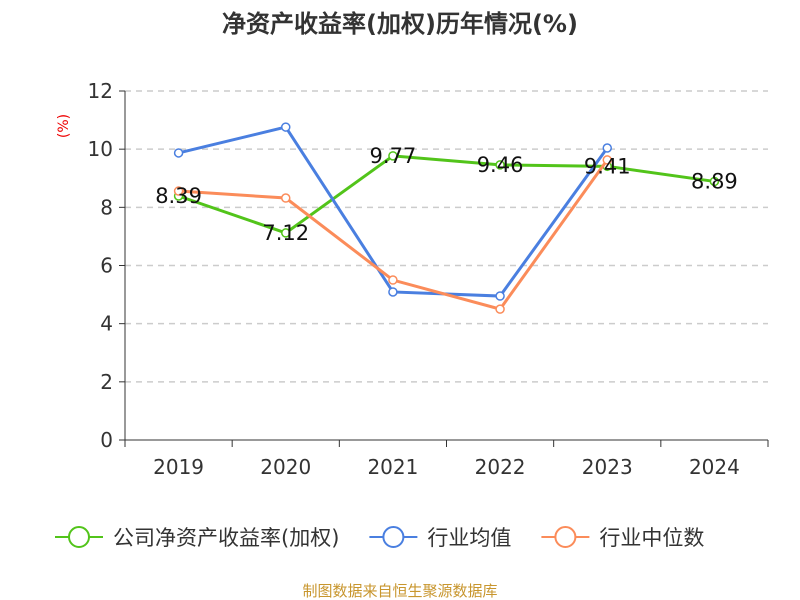 This screenshot has height=600, width=800. What do you see at coordinates (607, 166) in the screenshot?
I see `data-label: 9.41` at bounding box center [607, 166].